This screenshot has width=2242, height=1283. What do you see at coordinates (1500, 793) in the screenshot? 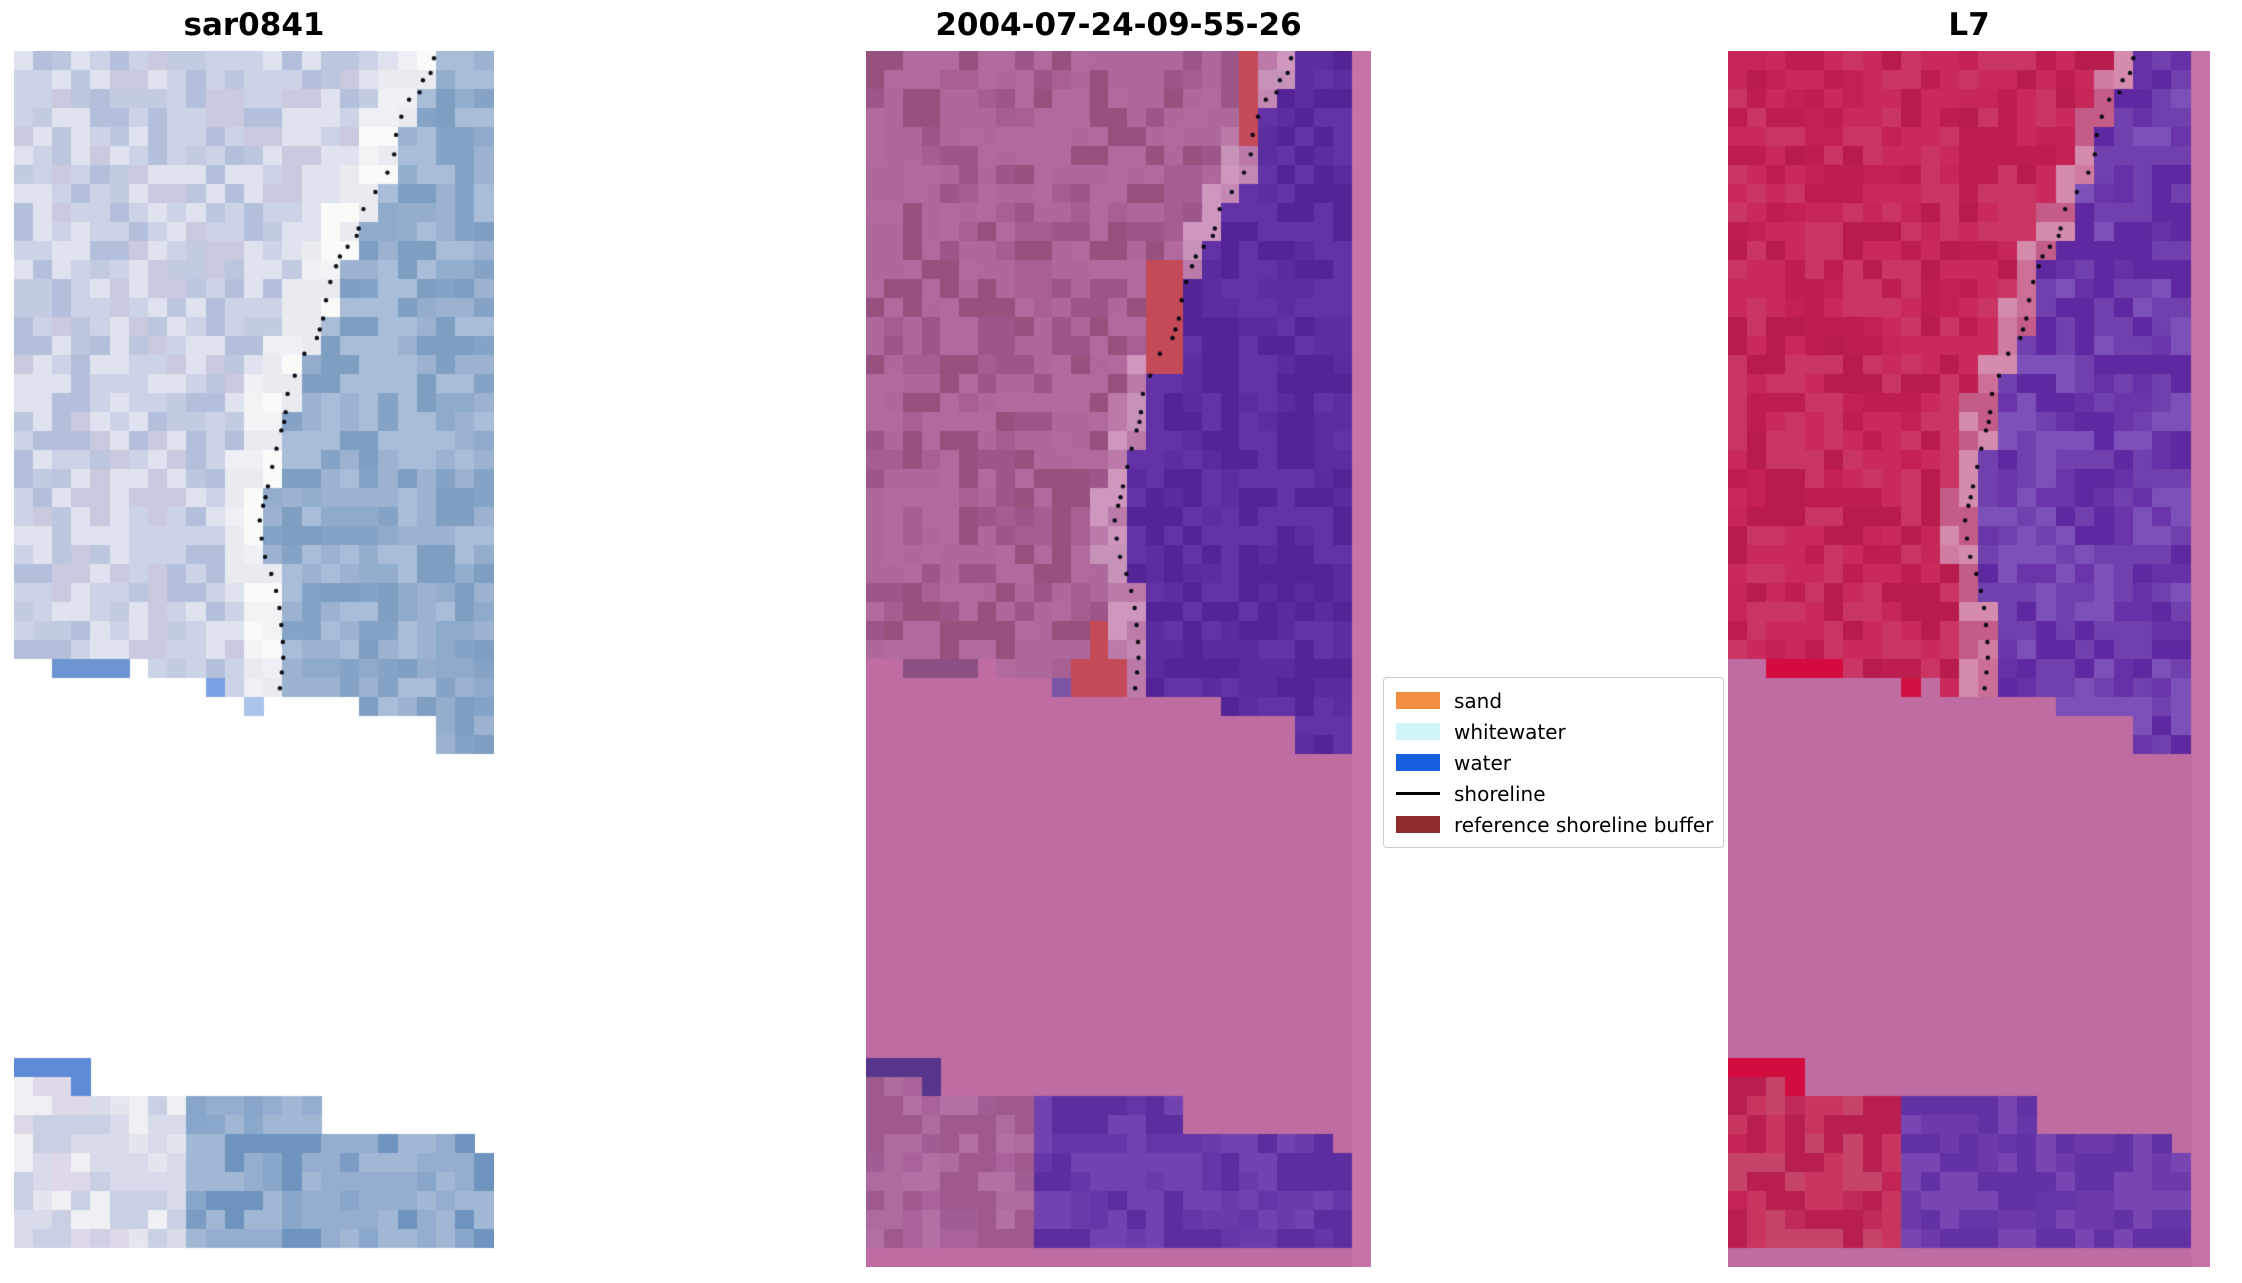
I see `legend-label-shoreline: shoreline` at bounding box center [1500, 793].